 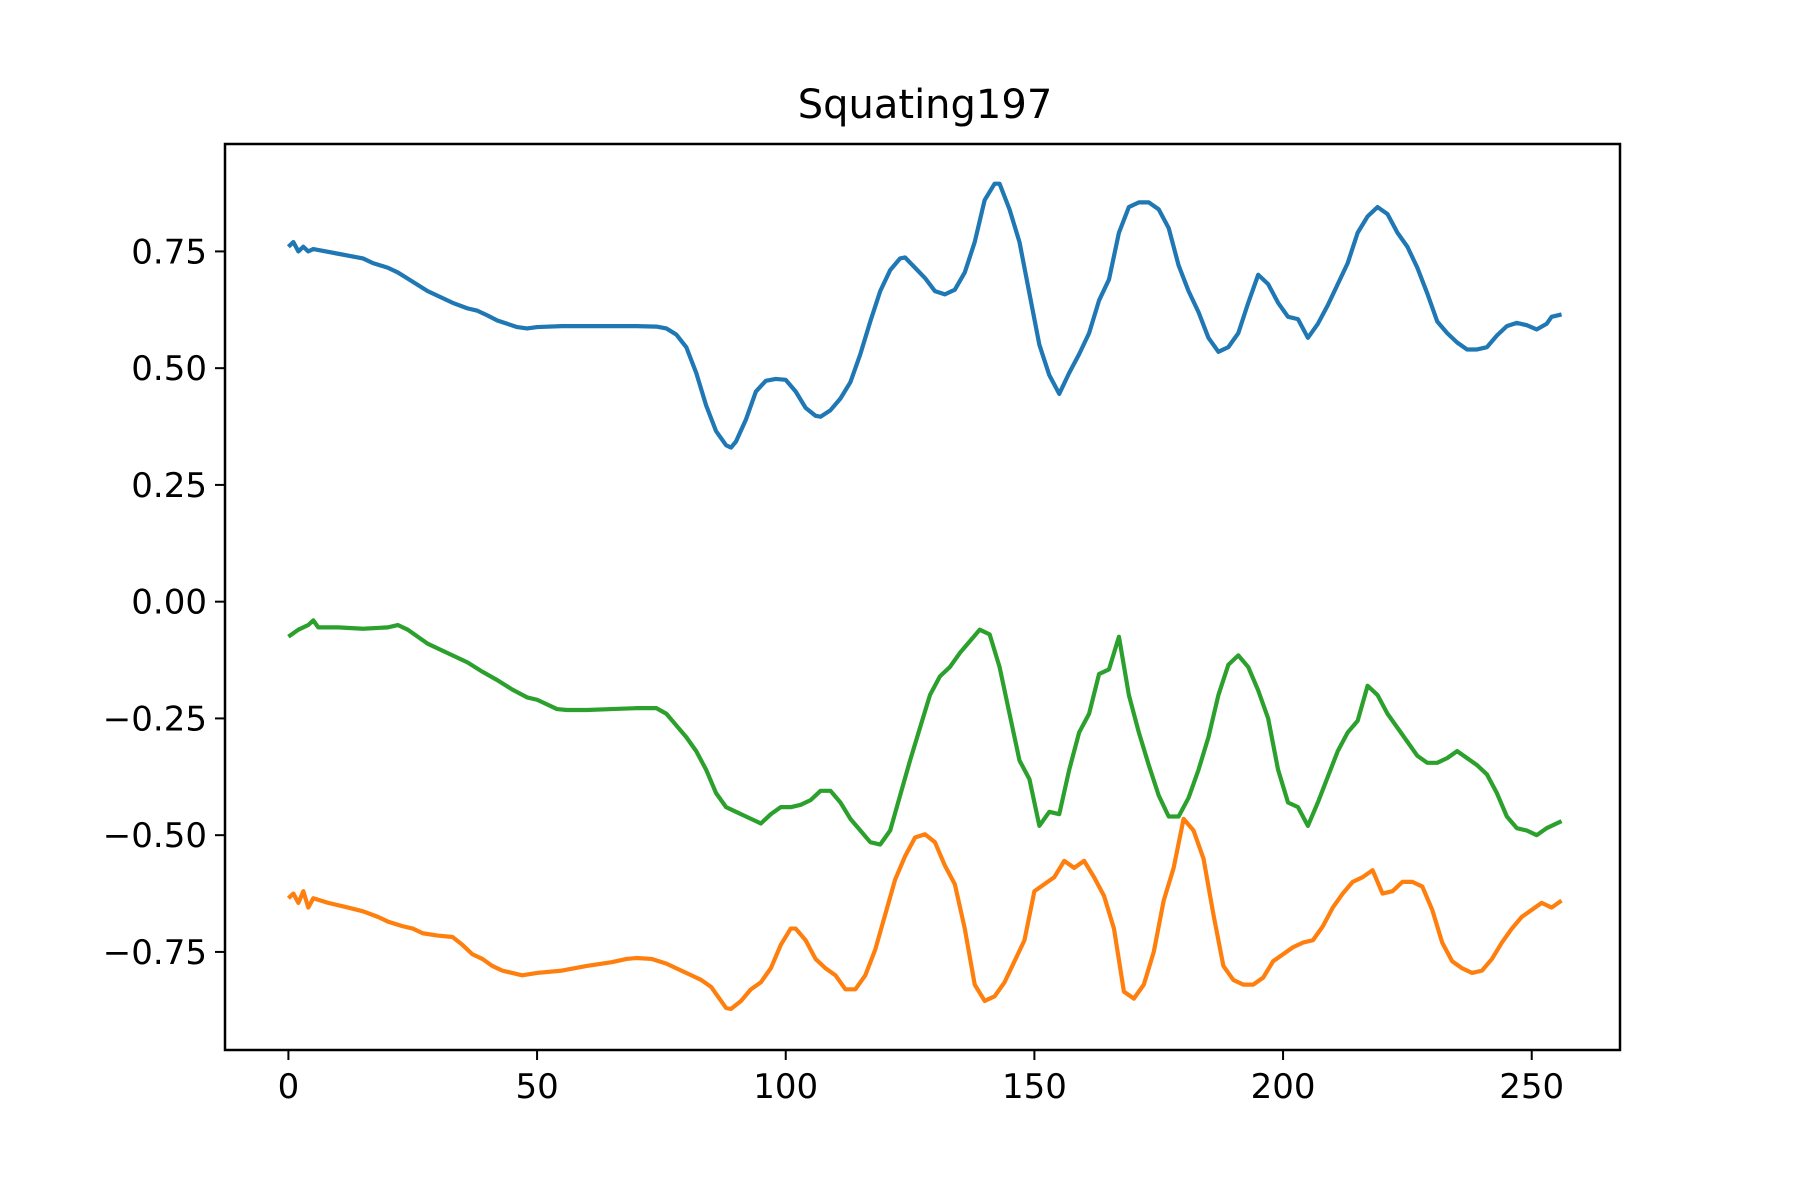 What do you see at coordinates (785, 1087) in the screenshot?
I see `x-tick-label: 100` at bounding box center [785, 1087].